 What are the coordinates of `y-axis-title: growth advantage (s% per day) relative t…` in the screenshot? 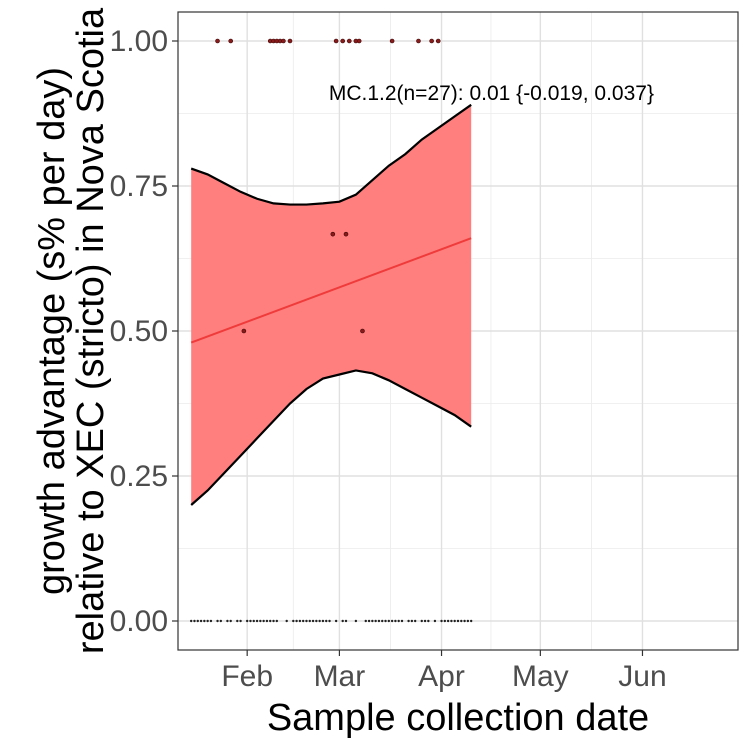 It's located at (71, 330).